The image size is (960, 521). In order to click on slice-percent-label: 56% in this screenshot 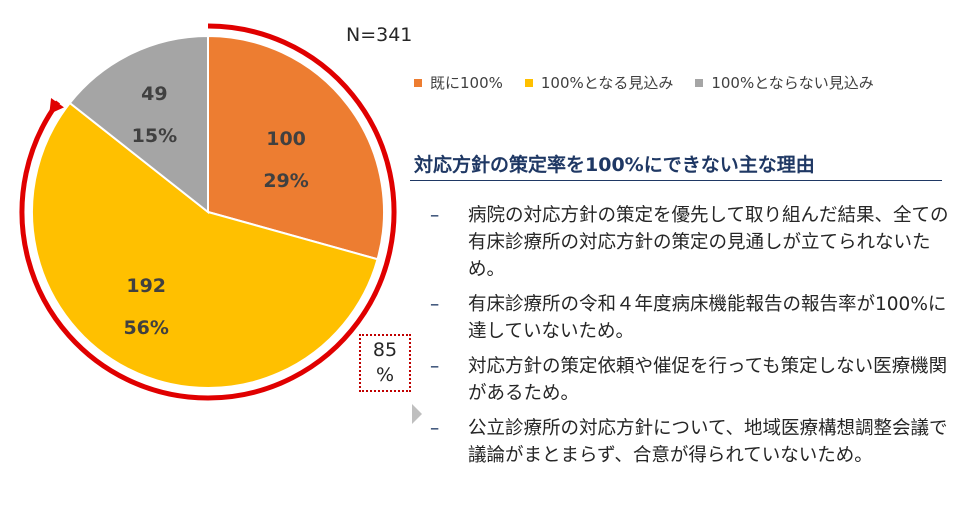, I will do `click(145, 328)`.